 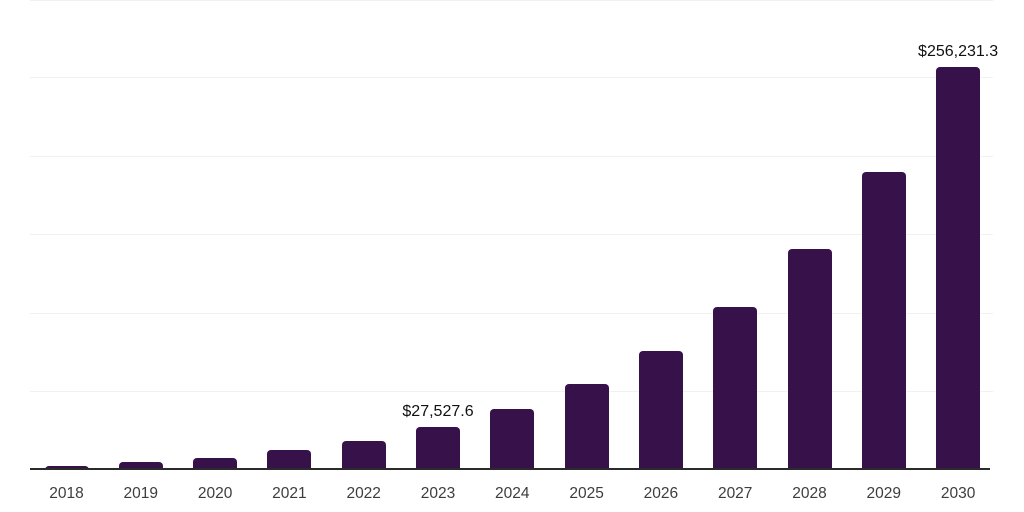 What do you see at coordinates (66, 493) in the screenshot?
I see `x-tick-label-2018: 2018` at bounding box center [66, 493].